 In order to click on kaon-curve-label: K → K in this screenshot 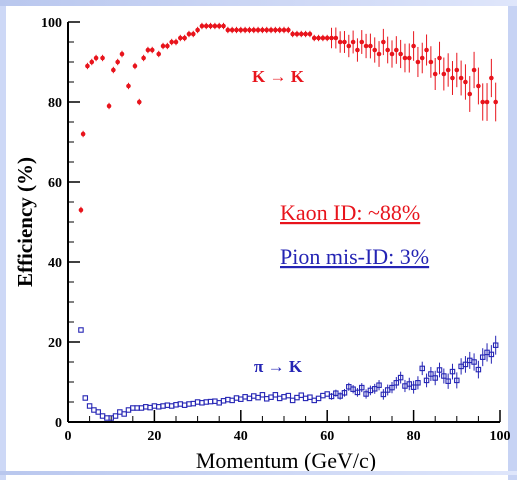, I will do `click(278, 76)`.